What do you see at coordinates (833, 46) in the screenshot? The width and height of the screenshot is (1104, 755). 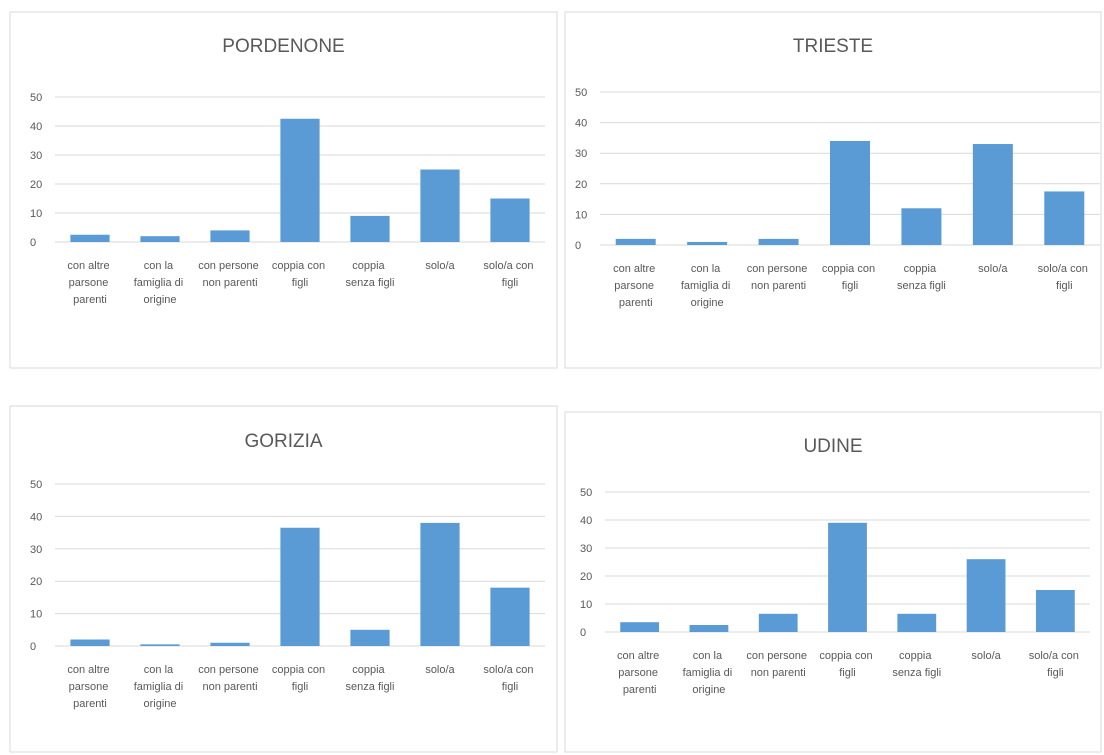 I see `chart-title: TRIESTE` at bounding box center [833, 46].